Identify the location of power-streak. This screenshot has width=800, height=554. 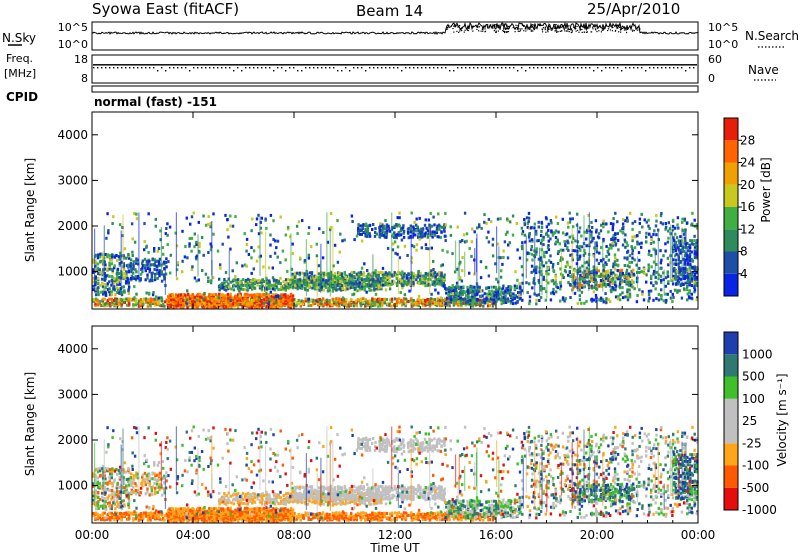
(176, 244).